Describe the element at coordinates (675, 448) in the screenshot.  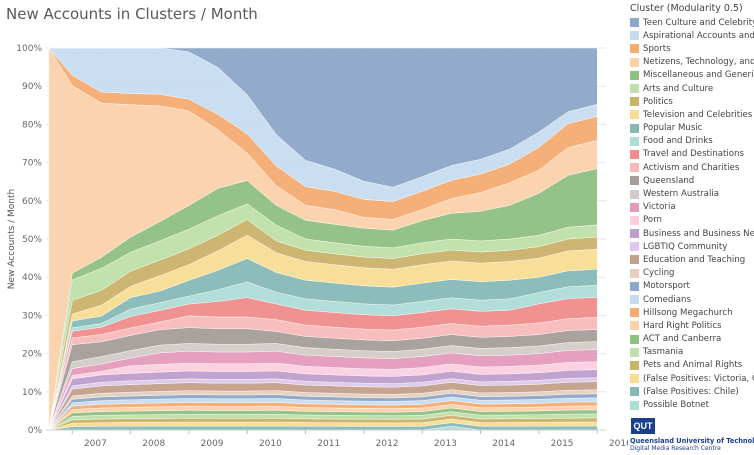
I see `logo-centre-name: Digital Media Research Centre` at that location.